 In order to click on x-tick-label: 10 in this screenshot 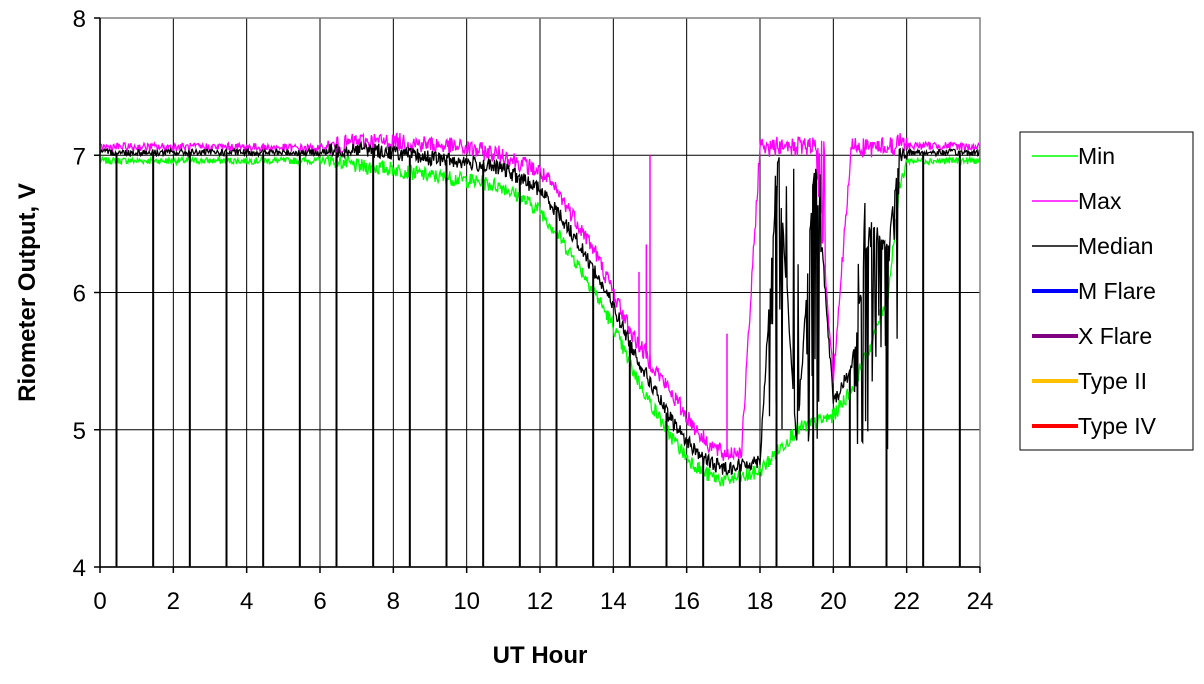, I will do `click(466, 601)`.